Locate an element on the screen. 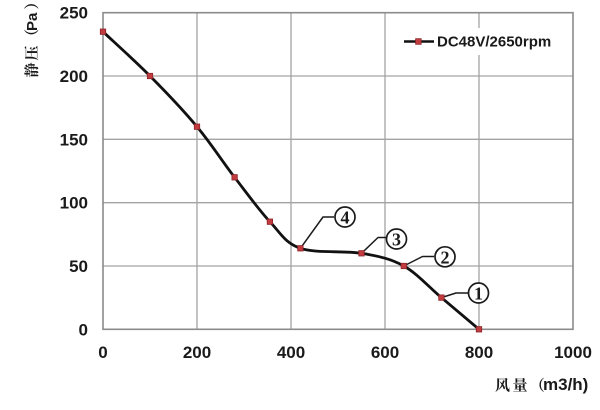  svg-text: 100 is located at coordinates (74, 203).